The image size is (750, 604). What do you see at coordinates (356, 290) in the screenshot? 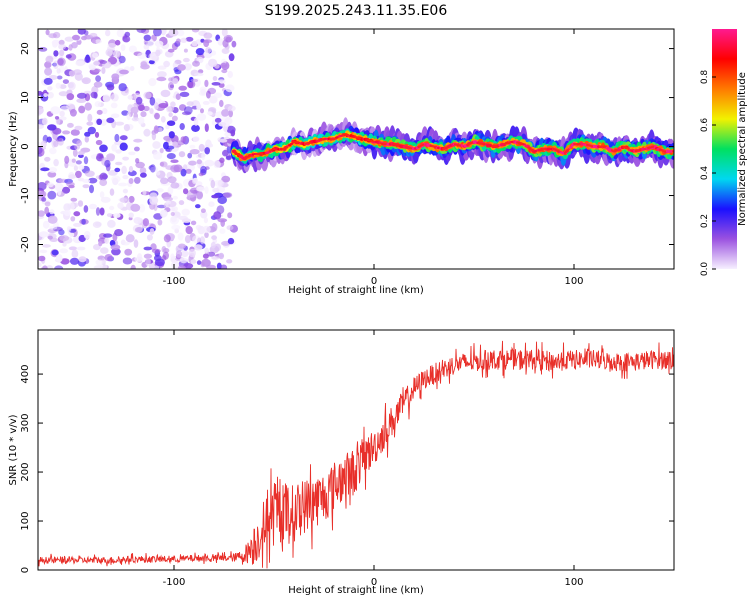
I see `spectrogram-x-label: Height of straight line (km)` at bounding box center [356, 290].